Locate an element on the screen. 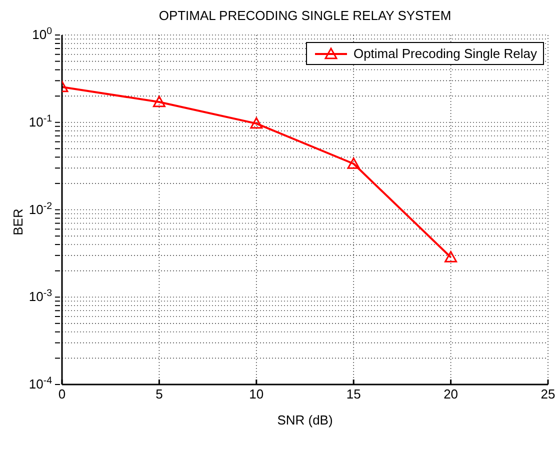 Image resolution: width=556 pixels, height=450 pixels. y-tick-label: 10$^{0}$ is located at coordinates (42, 34).